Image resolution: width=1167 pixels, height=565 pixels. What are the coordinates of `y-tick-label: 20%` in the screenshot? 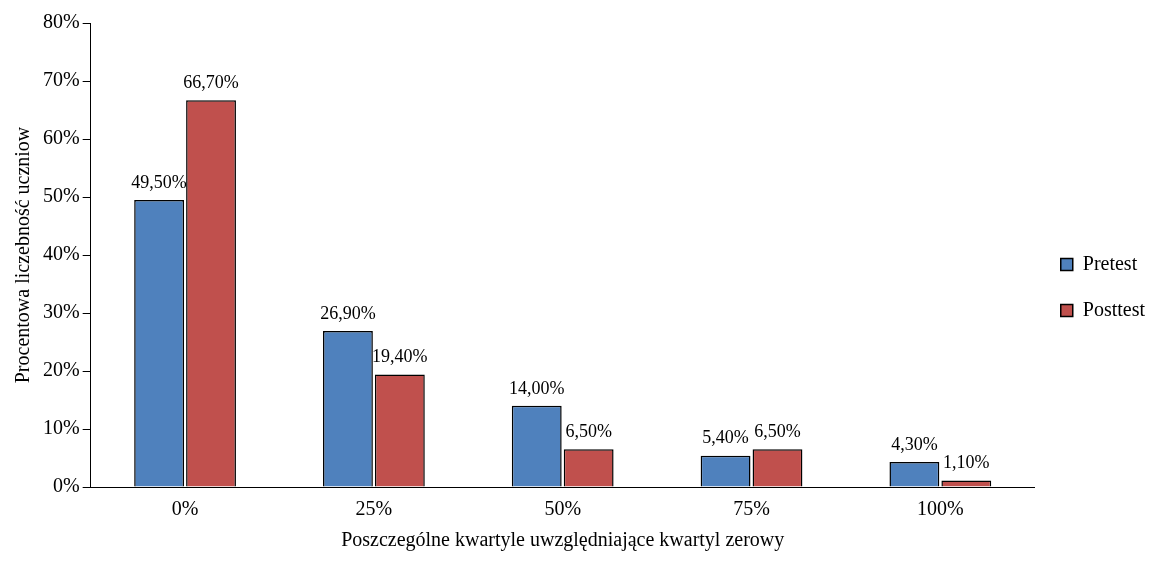 It's located at (61, 369).